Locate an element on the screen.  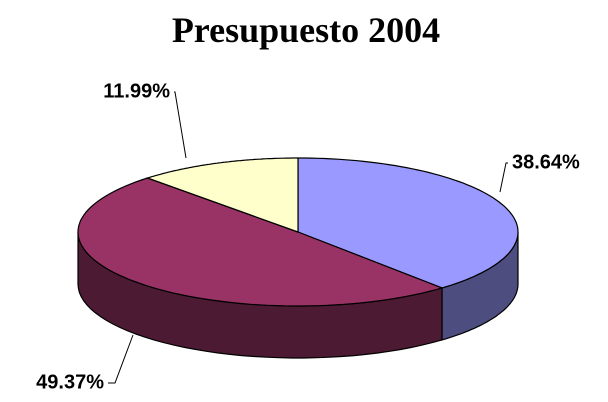
data-label: 49.37% is located at coordinates (70, 382).